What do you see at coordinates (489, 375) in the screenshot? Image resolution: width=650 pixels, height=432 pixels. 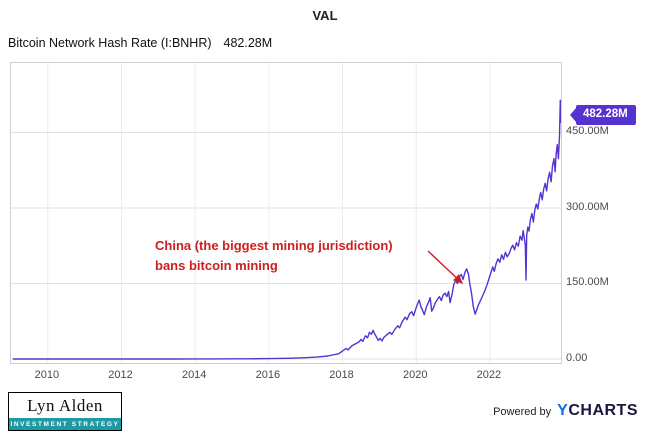 I see `x-tick-label: 2022` at bounding box center [489, 375].